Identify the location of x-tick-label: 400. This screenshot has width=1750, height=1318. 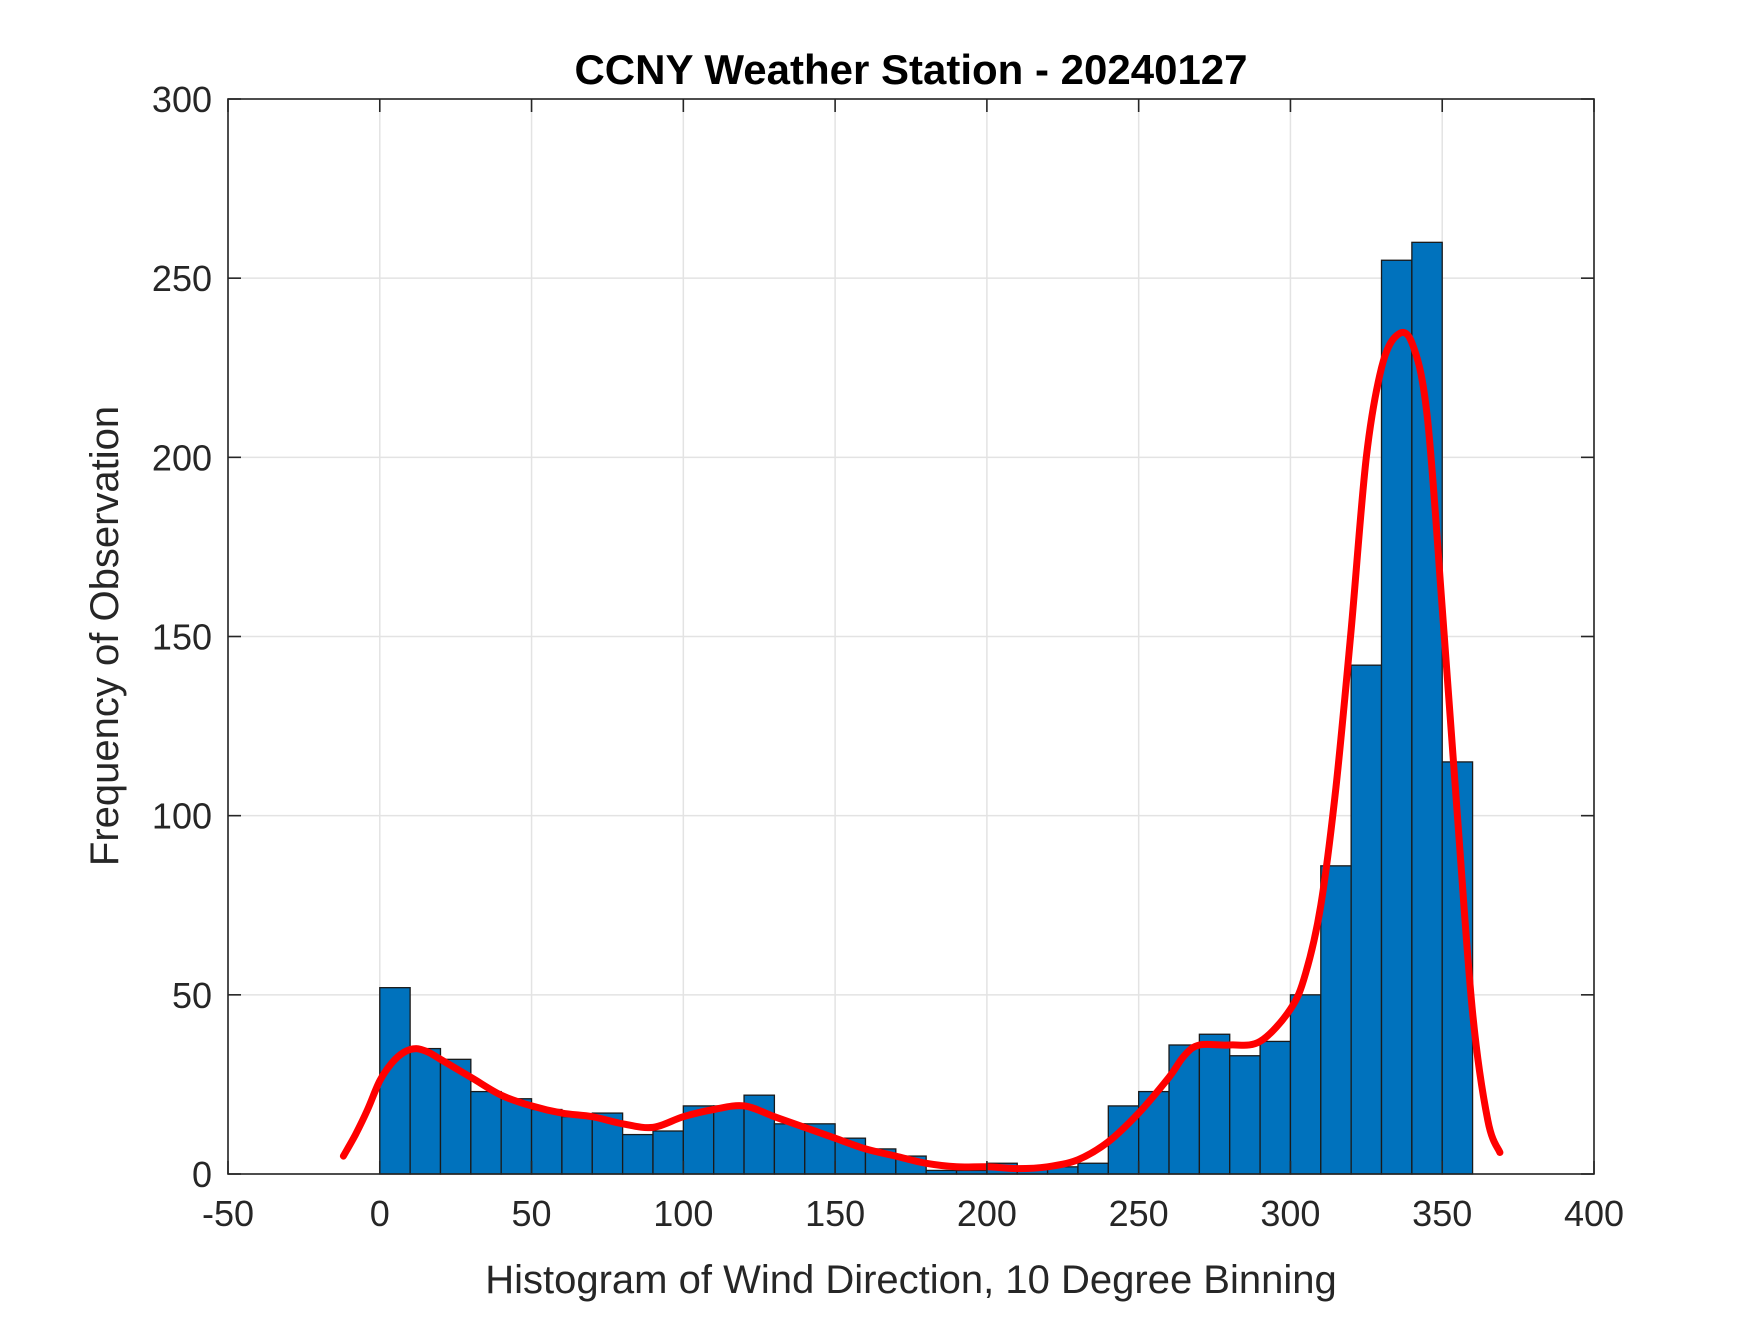
(1594, 1213).